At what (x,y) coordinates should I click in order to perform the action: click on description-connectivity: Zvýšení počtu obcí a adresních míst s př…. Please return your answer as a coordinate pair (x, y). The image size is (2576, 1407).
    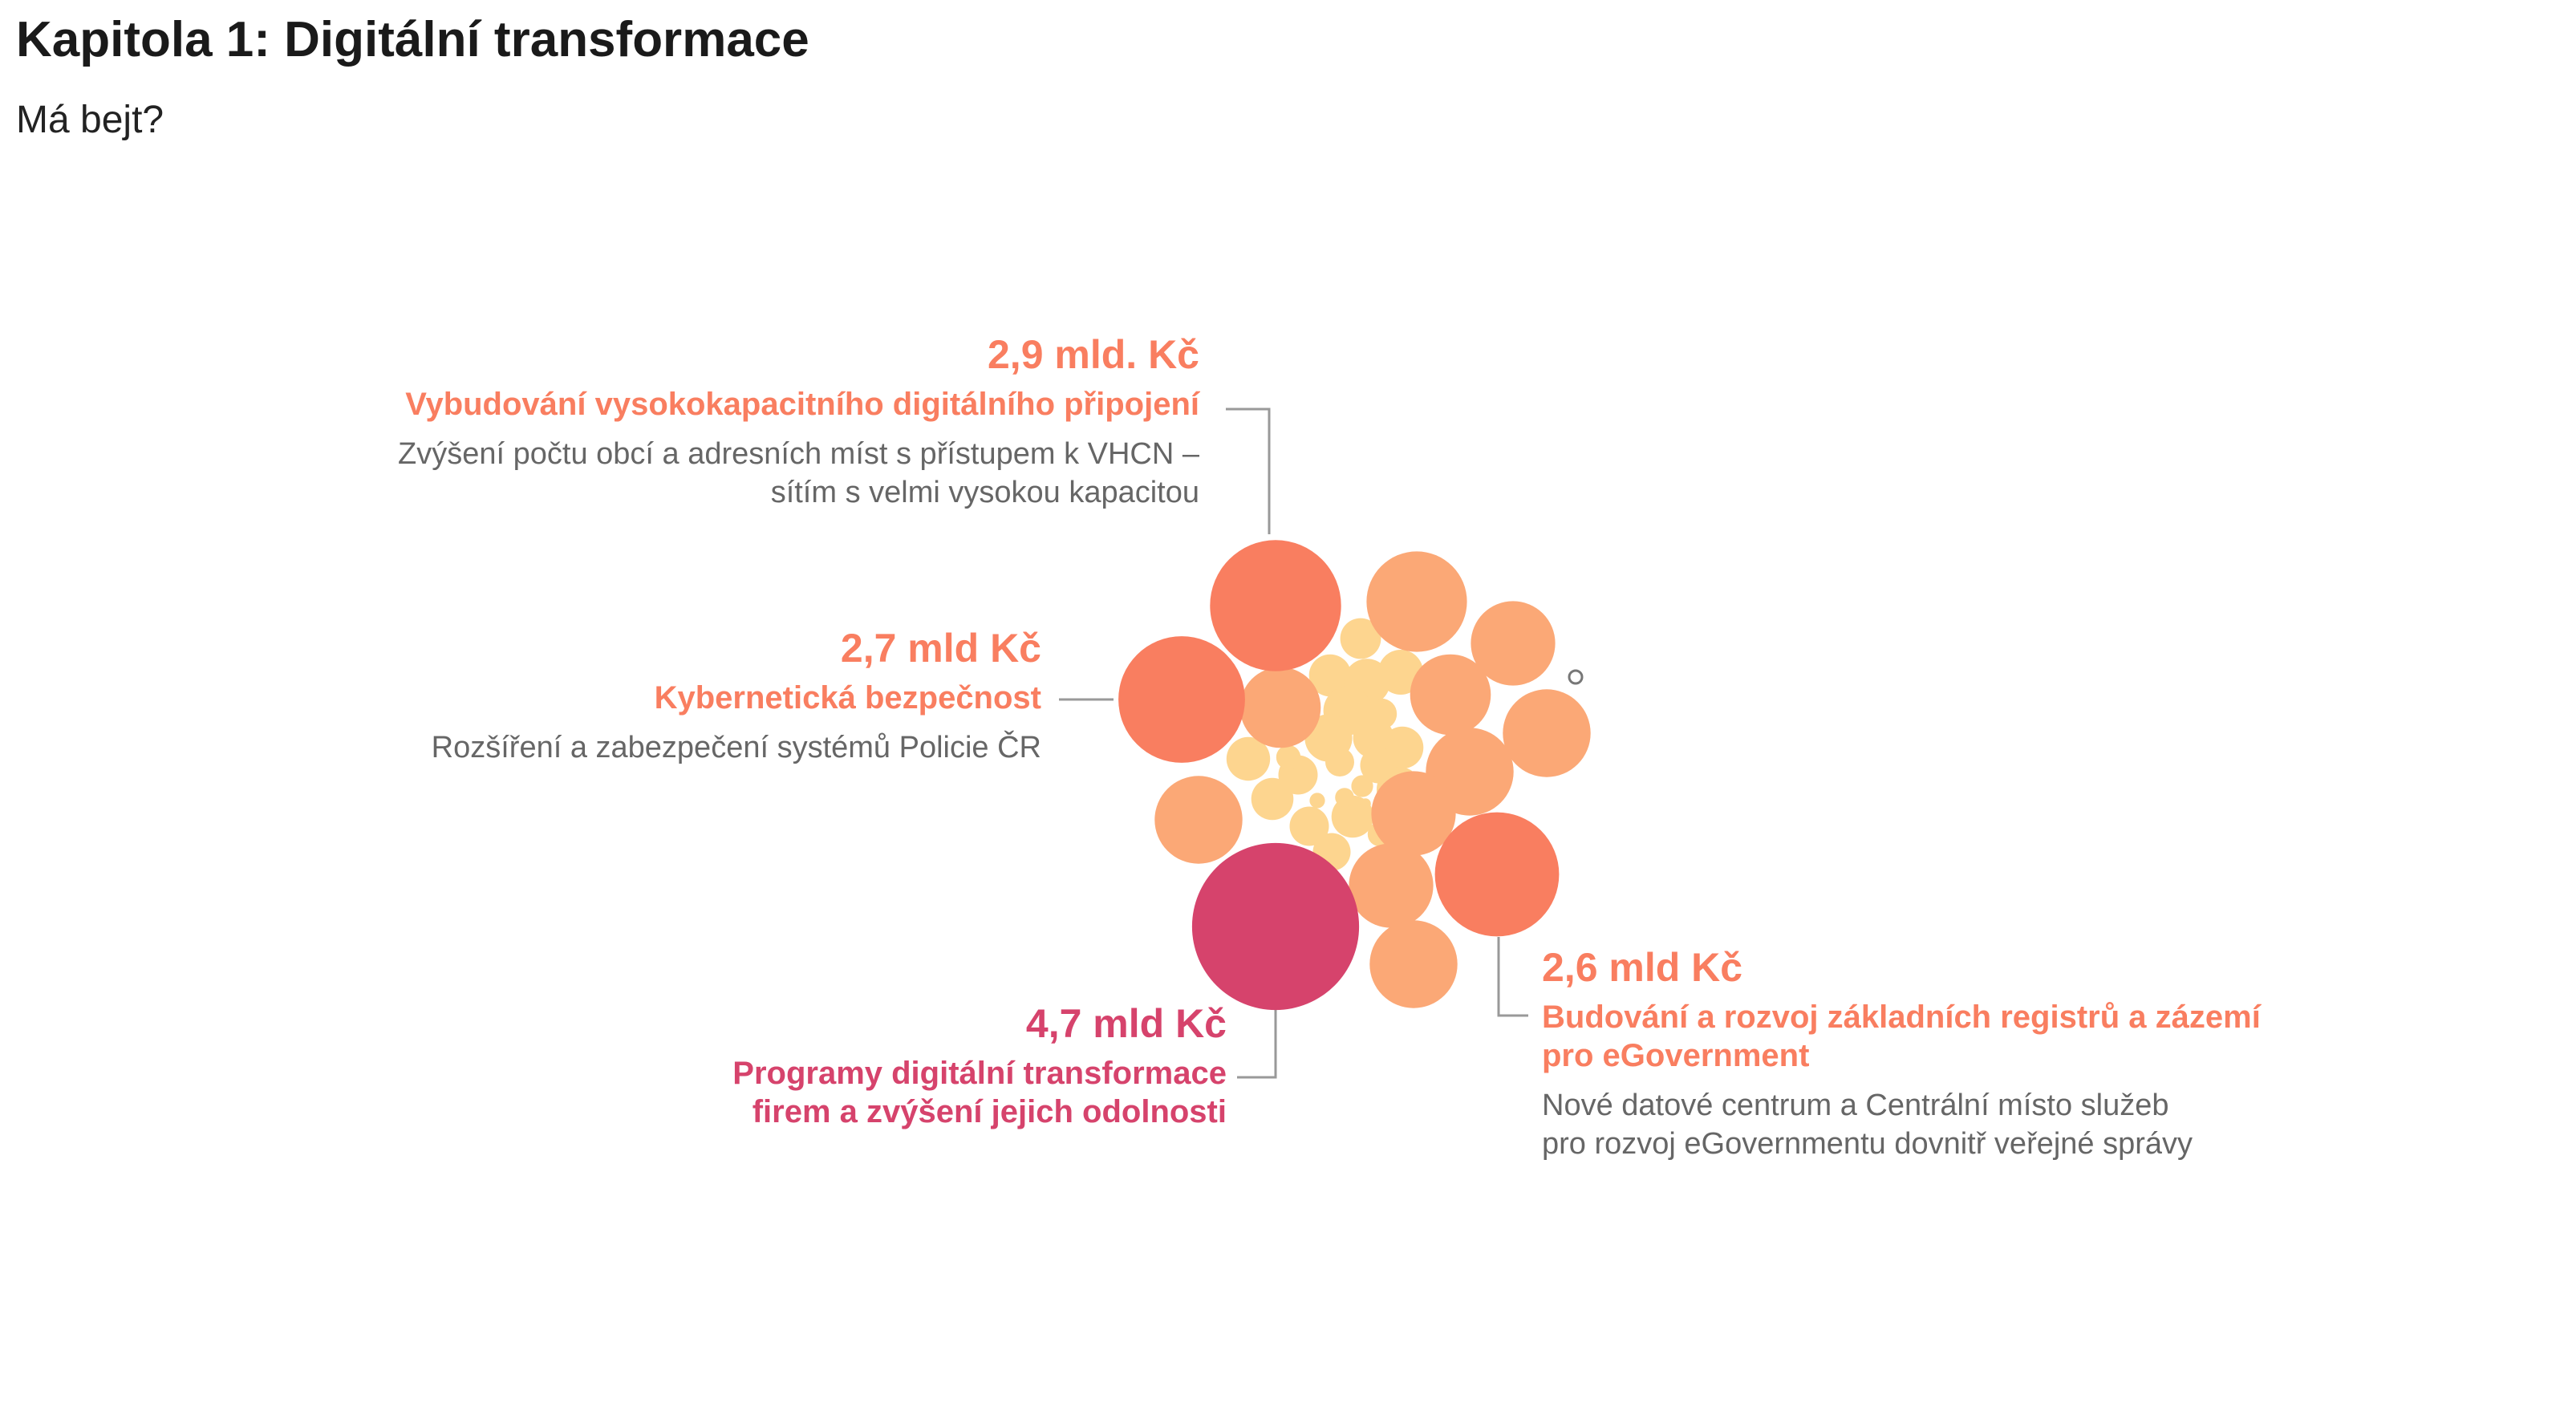
    Looking at the image, I should click on (637, 474).